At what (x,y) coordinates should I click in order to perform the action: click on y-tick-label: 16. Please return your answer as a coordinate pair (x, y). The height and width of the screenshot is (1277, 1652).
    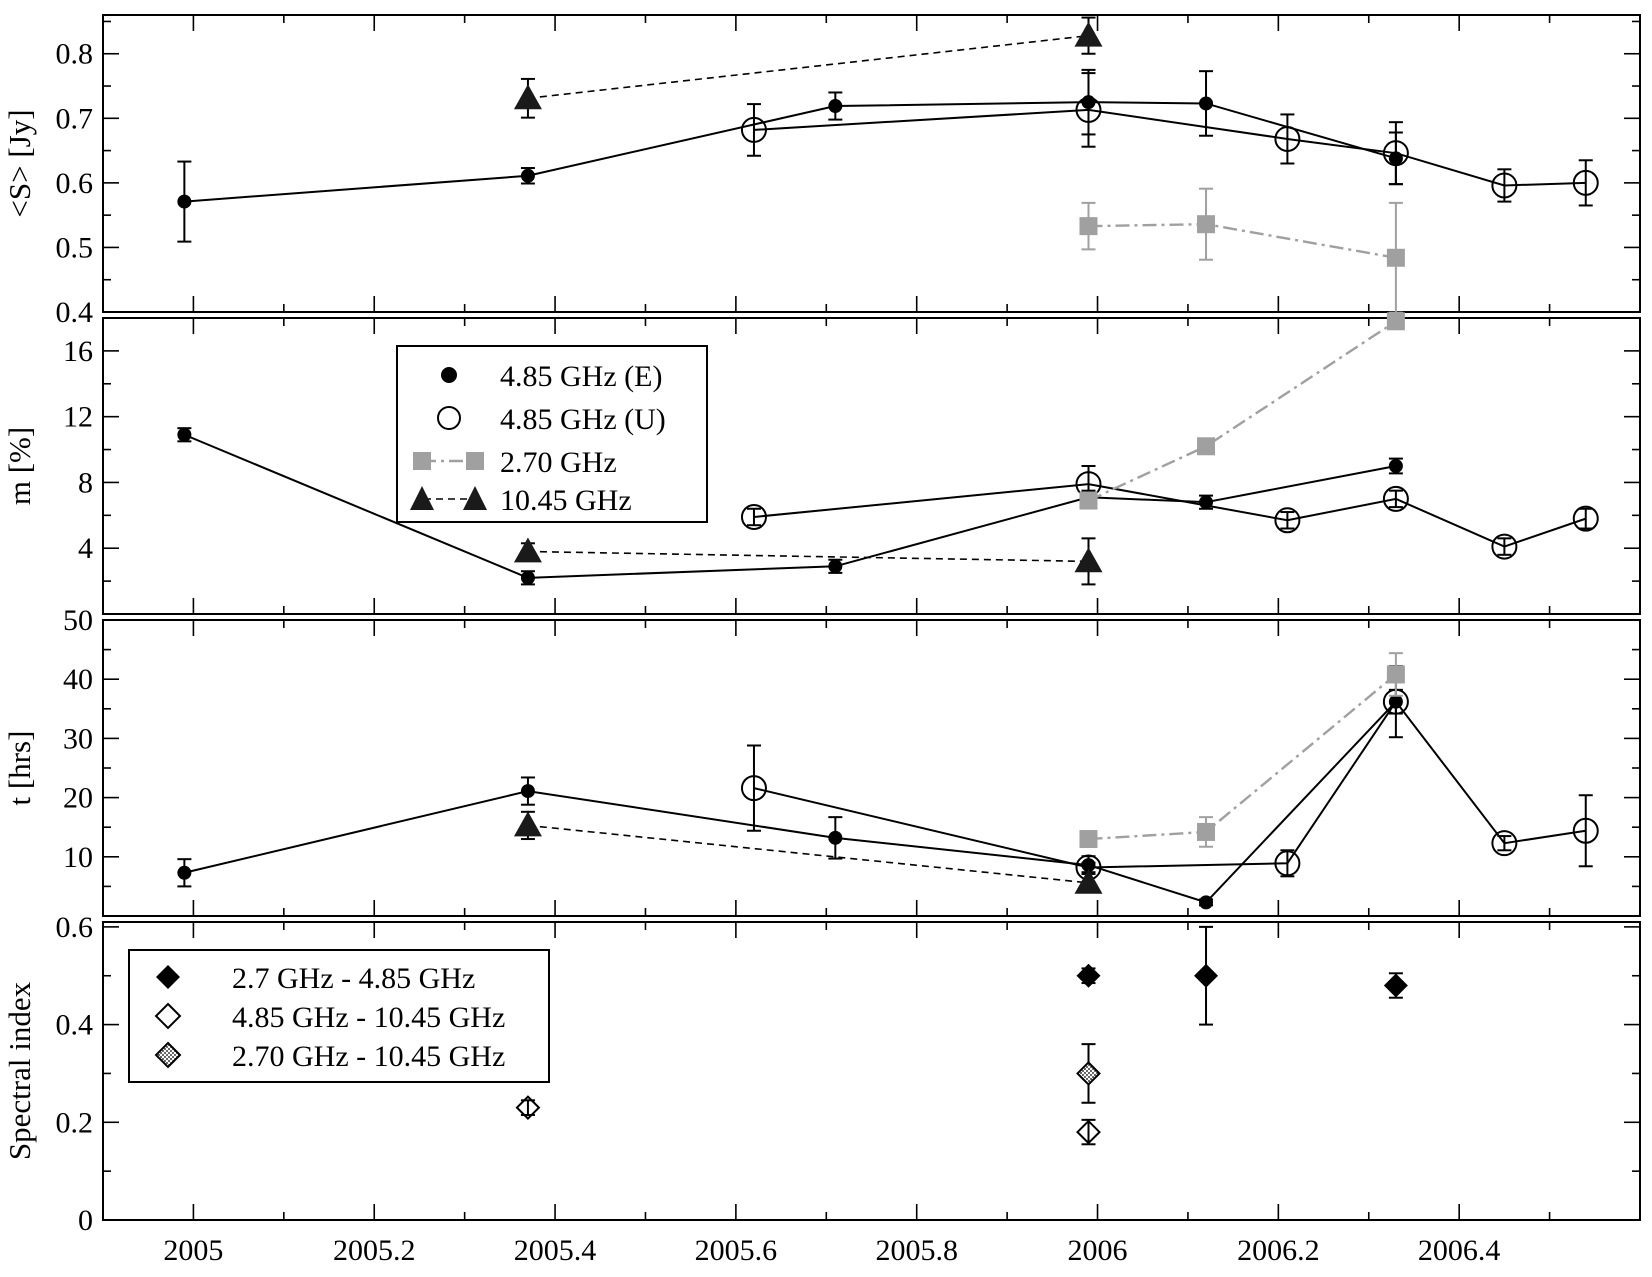
    Looking at the image, I should click on (78, 351).